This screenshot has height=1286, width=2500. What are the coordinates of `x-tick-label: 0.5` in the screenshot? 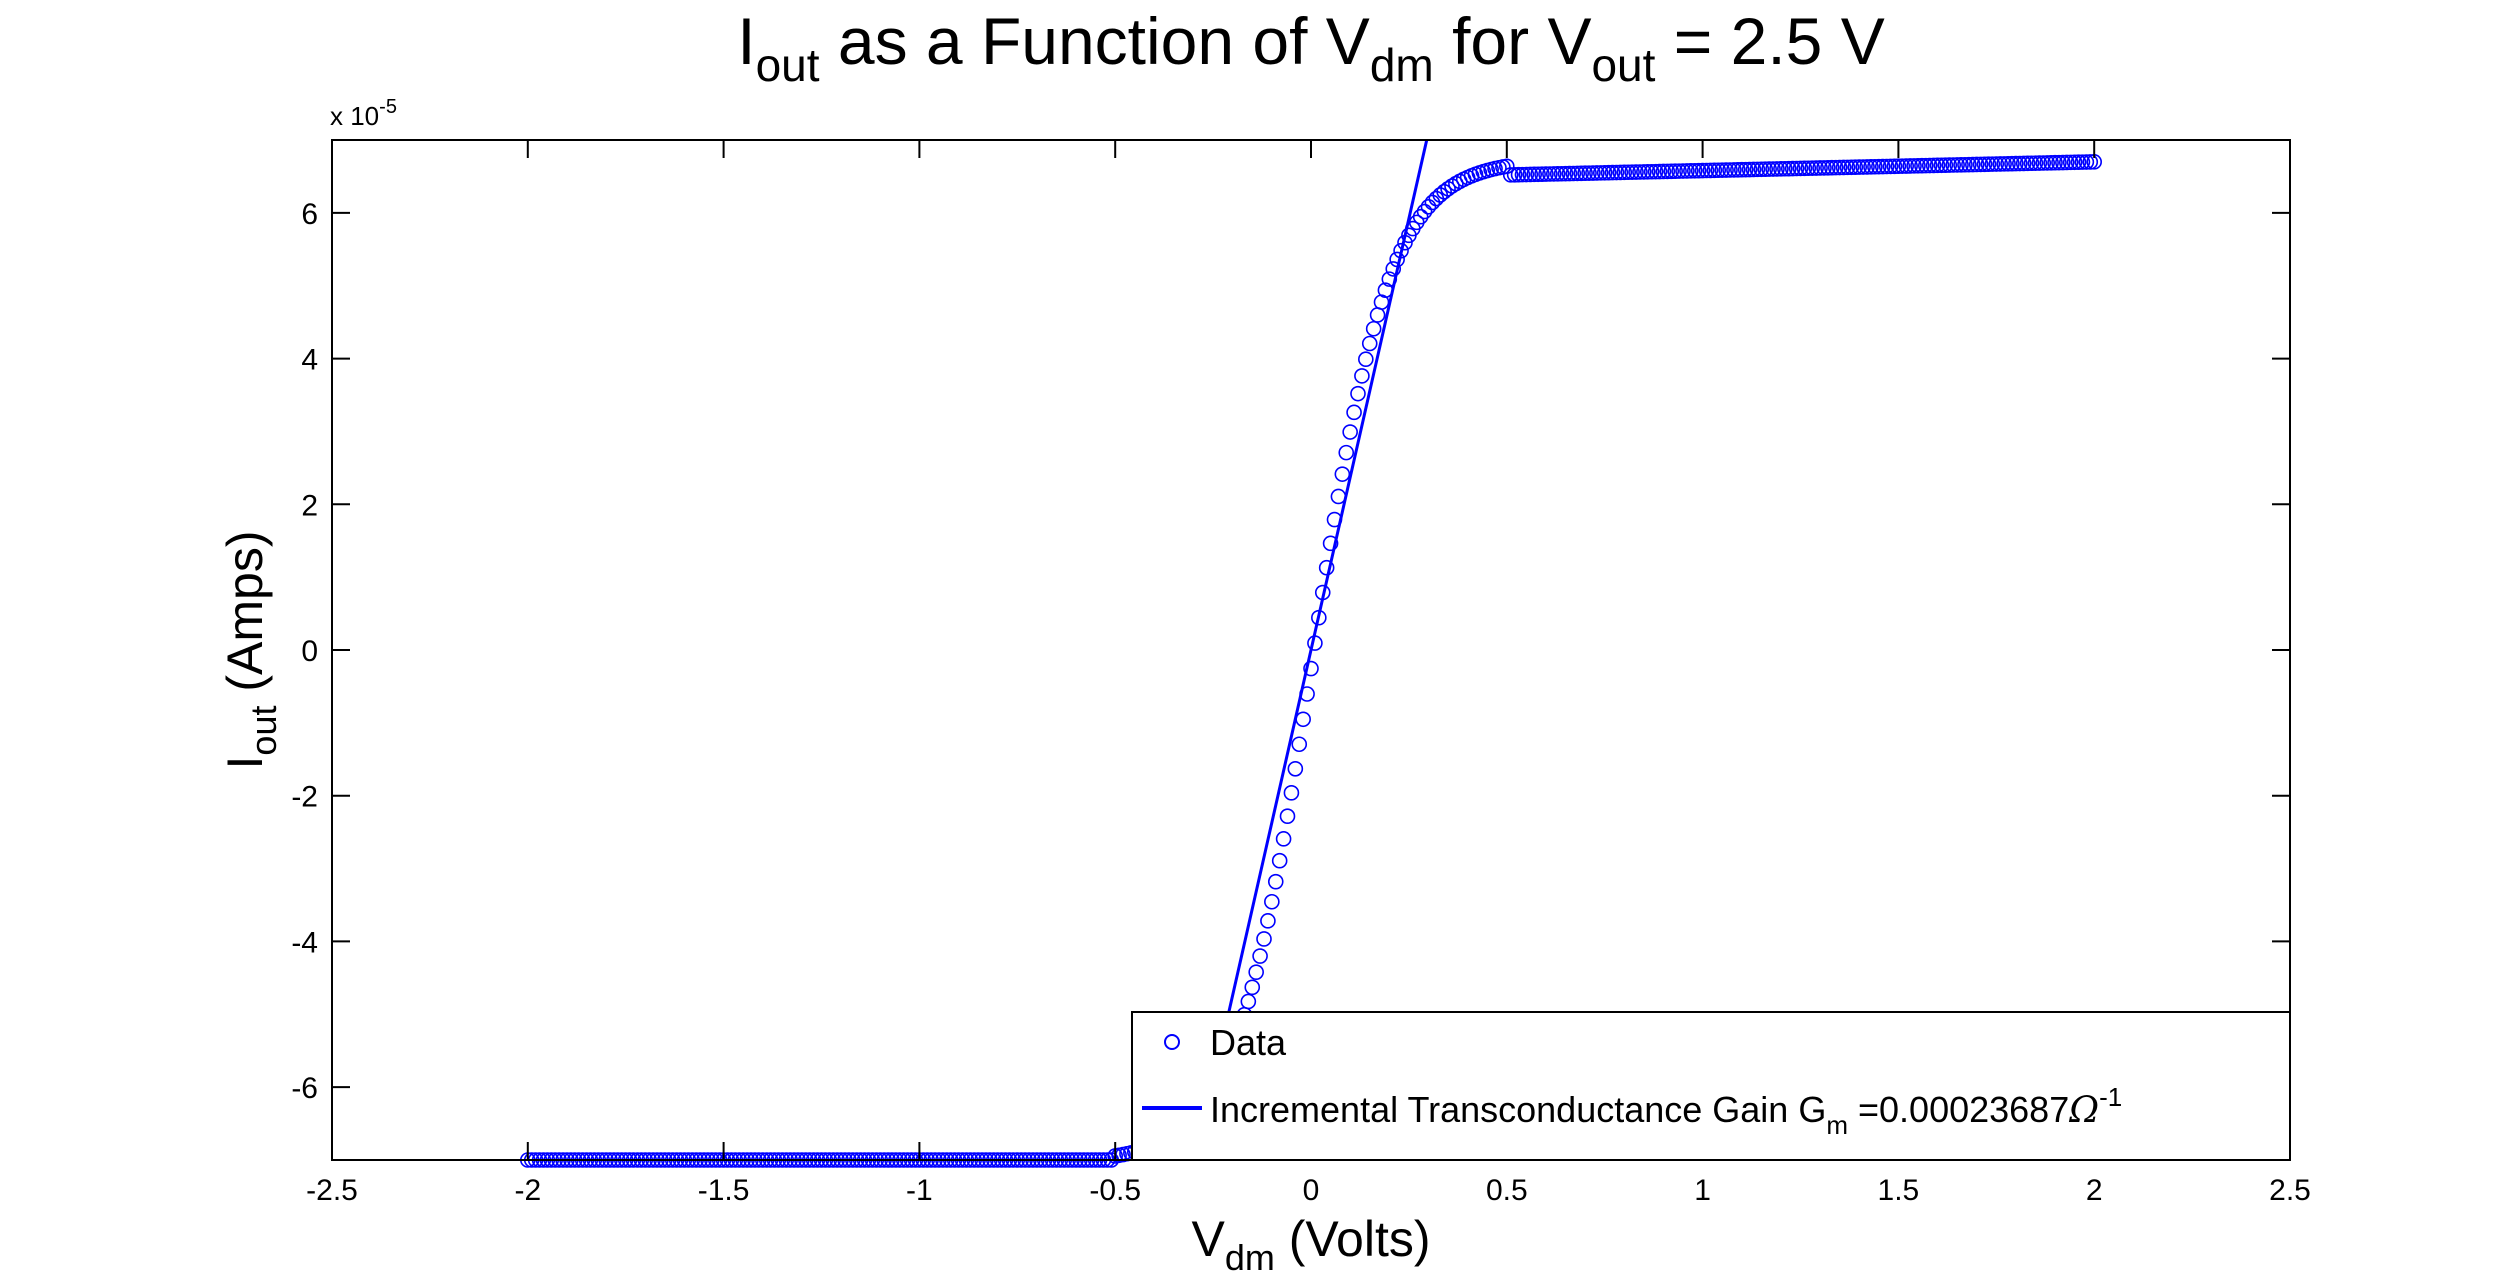 It's located at (1507, 1190).